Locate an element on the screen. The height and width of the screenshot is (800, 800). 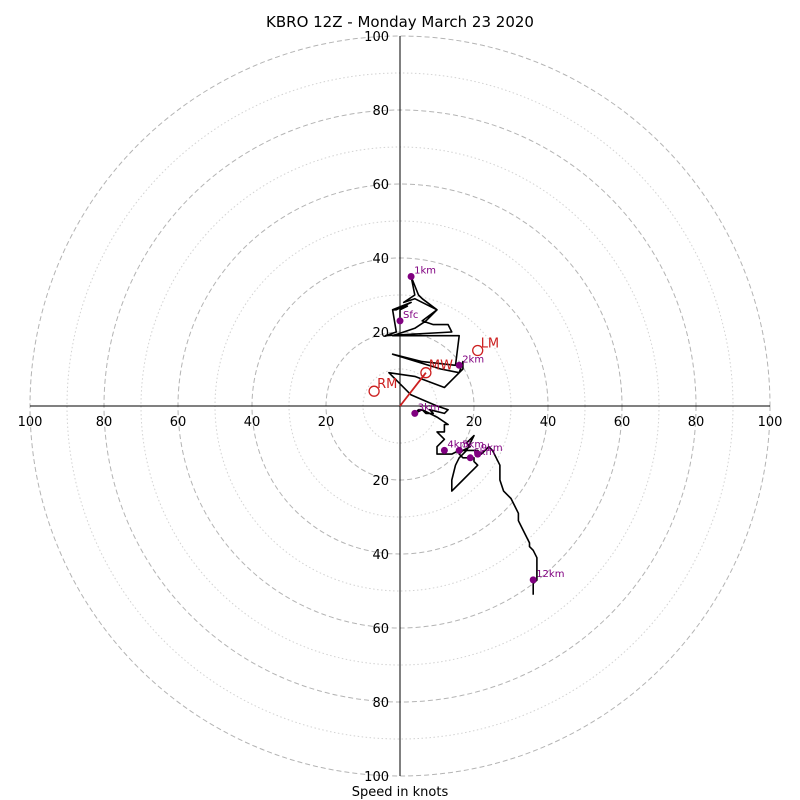
height-marker-label: 5km is located at coordinates (473, 444).